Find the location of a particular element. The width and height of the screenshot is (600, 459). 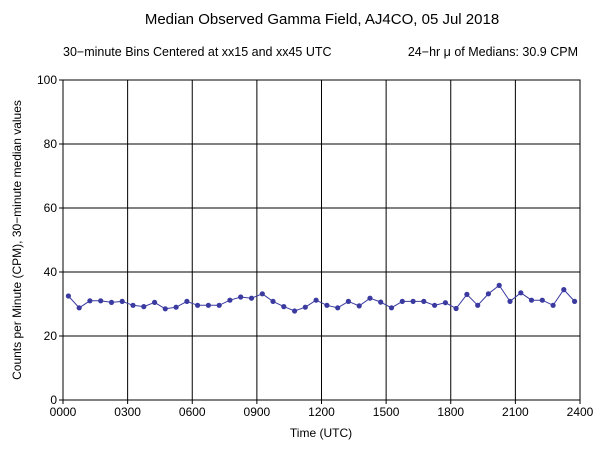

y-tick-label: 20 is located at coordinates (51, 336).